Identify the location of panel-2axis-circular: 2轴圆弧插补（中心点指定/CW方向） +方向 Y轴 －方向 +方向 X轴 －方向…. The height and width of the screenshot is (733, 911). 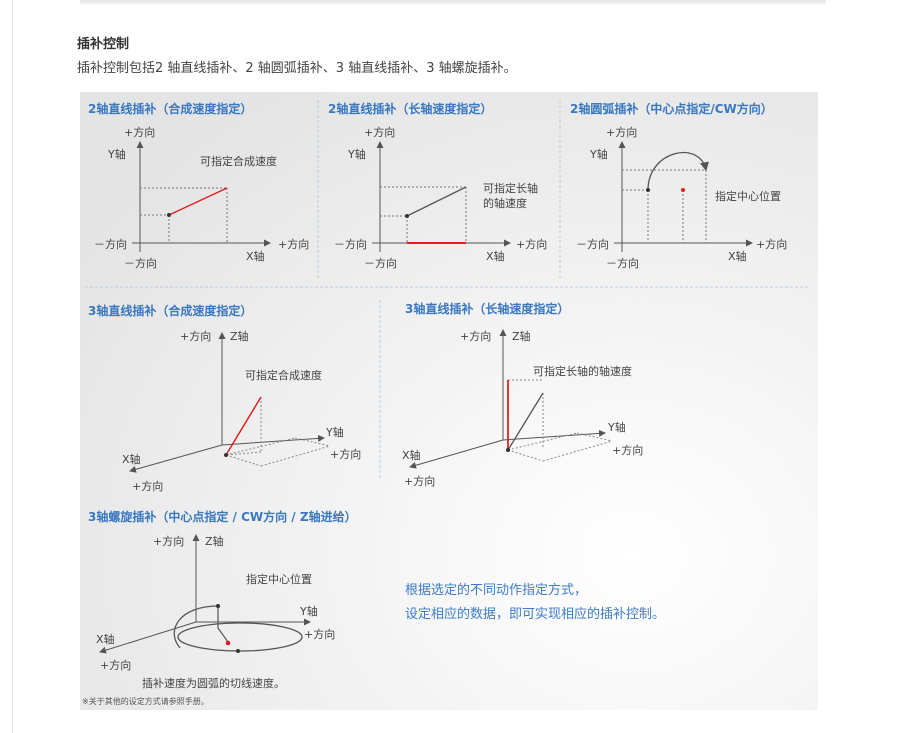
(678, 185).